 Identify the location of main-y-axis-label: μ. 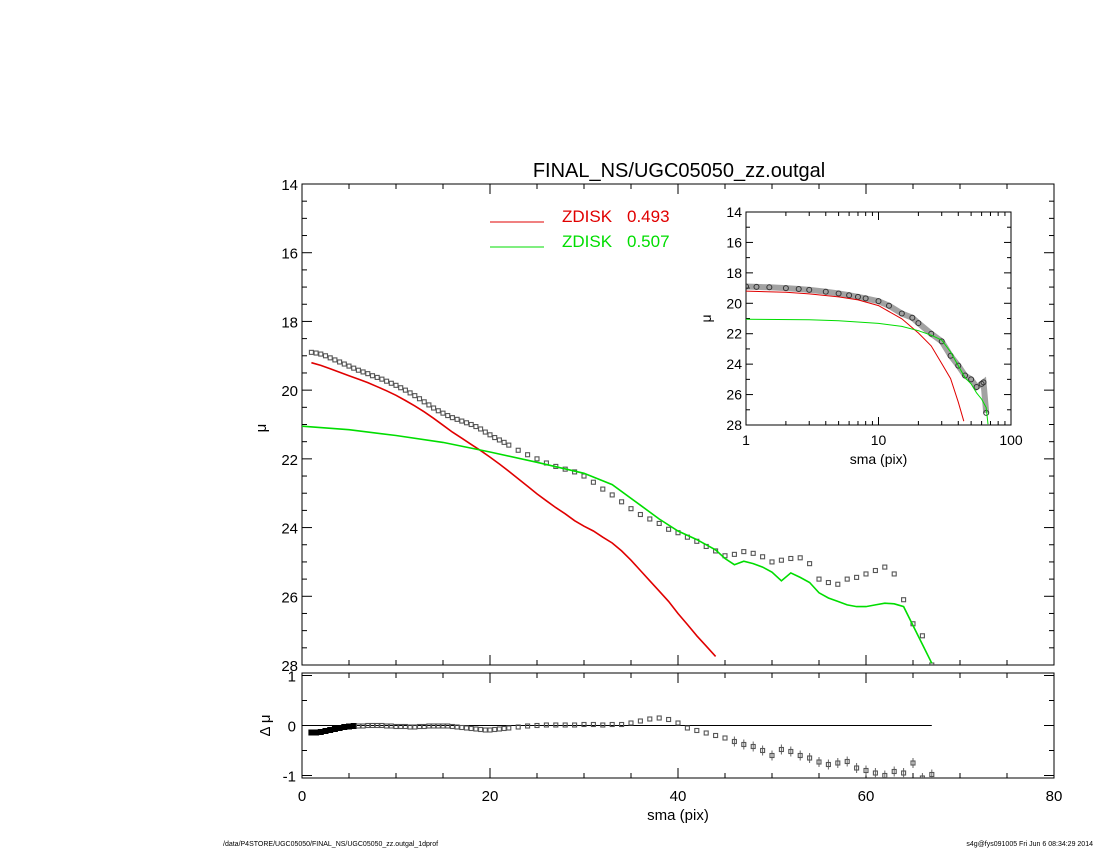
(261, 428).